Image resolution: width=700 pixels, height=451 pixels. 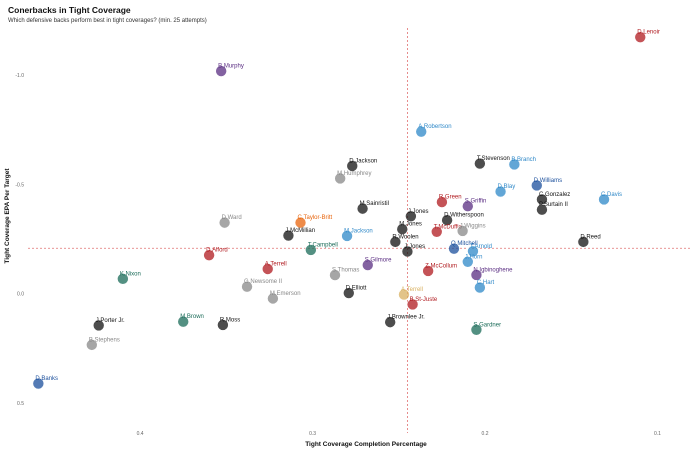 I want to click on point-label: Z.McCollum, so click(x=441, y=266).